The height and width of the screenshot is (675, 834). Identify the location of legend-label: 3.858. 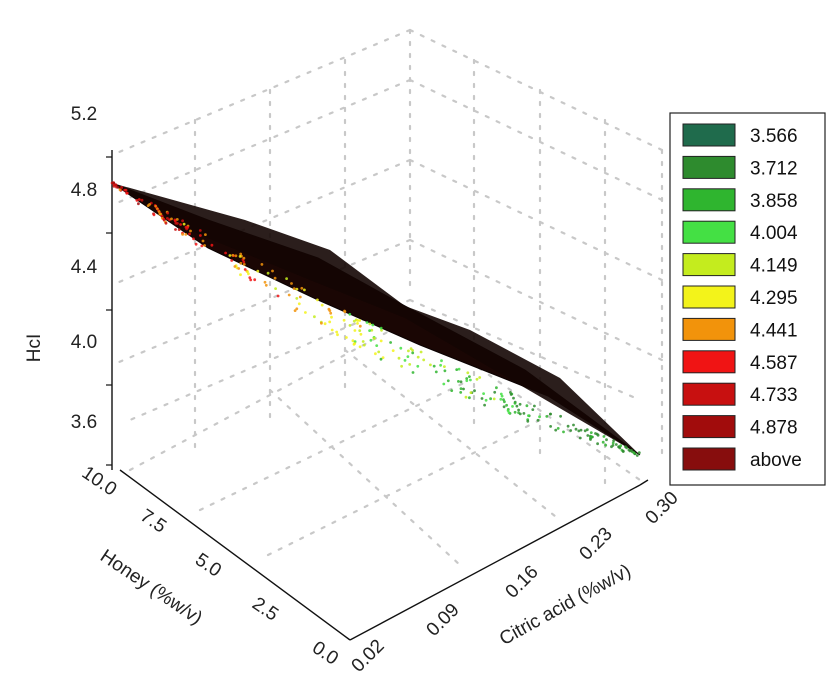
(774, 201).